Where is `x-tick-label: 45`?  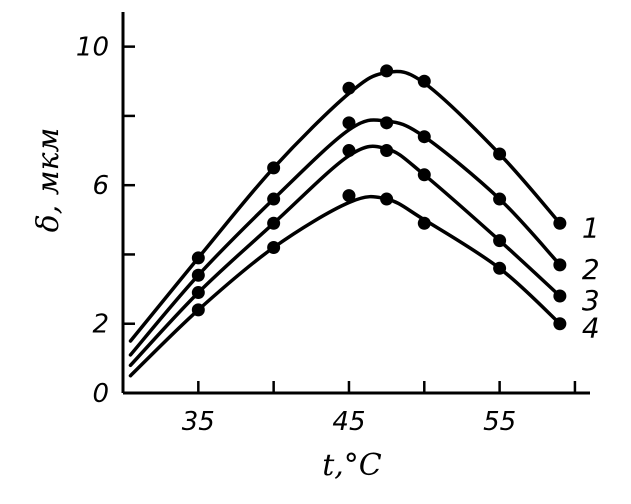
x-tick-label: 45 is located at coordinates (348, 422).